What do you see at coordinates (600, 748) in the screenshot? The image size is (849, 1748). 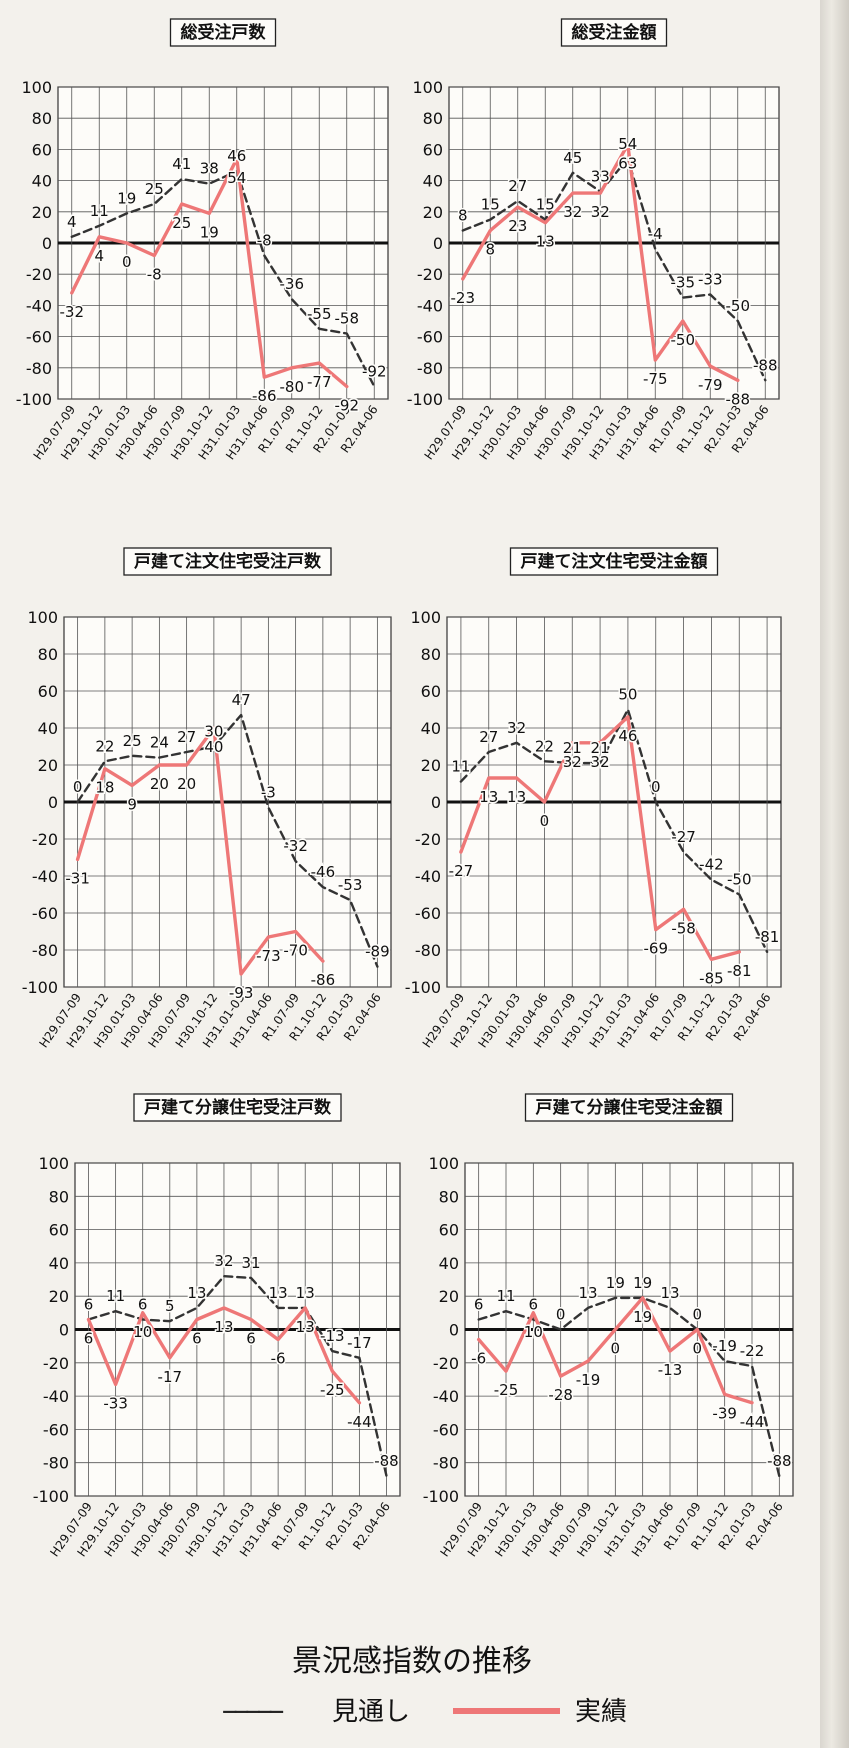 I see `forecast-data-label: 21` at bounding box center [600, 748].